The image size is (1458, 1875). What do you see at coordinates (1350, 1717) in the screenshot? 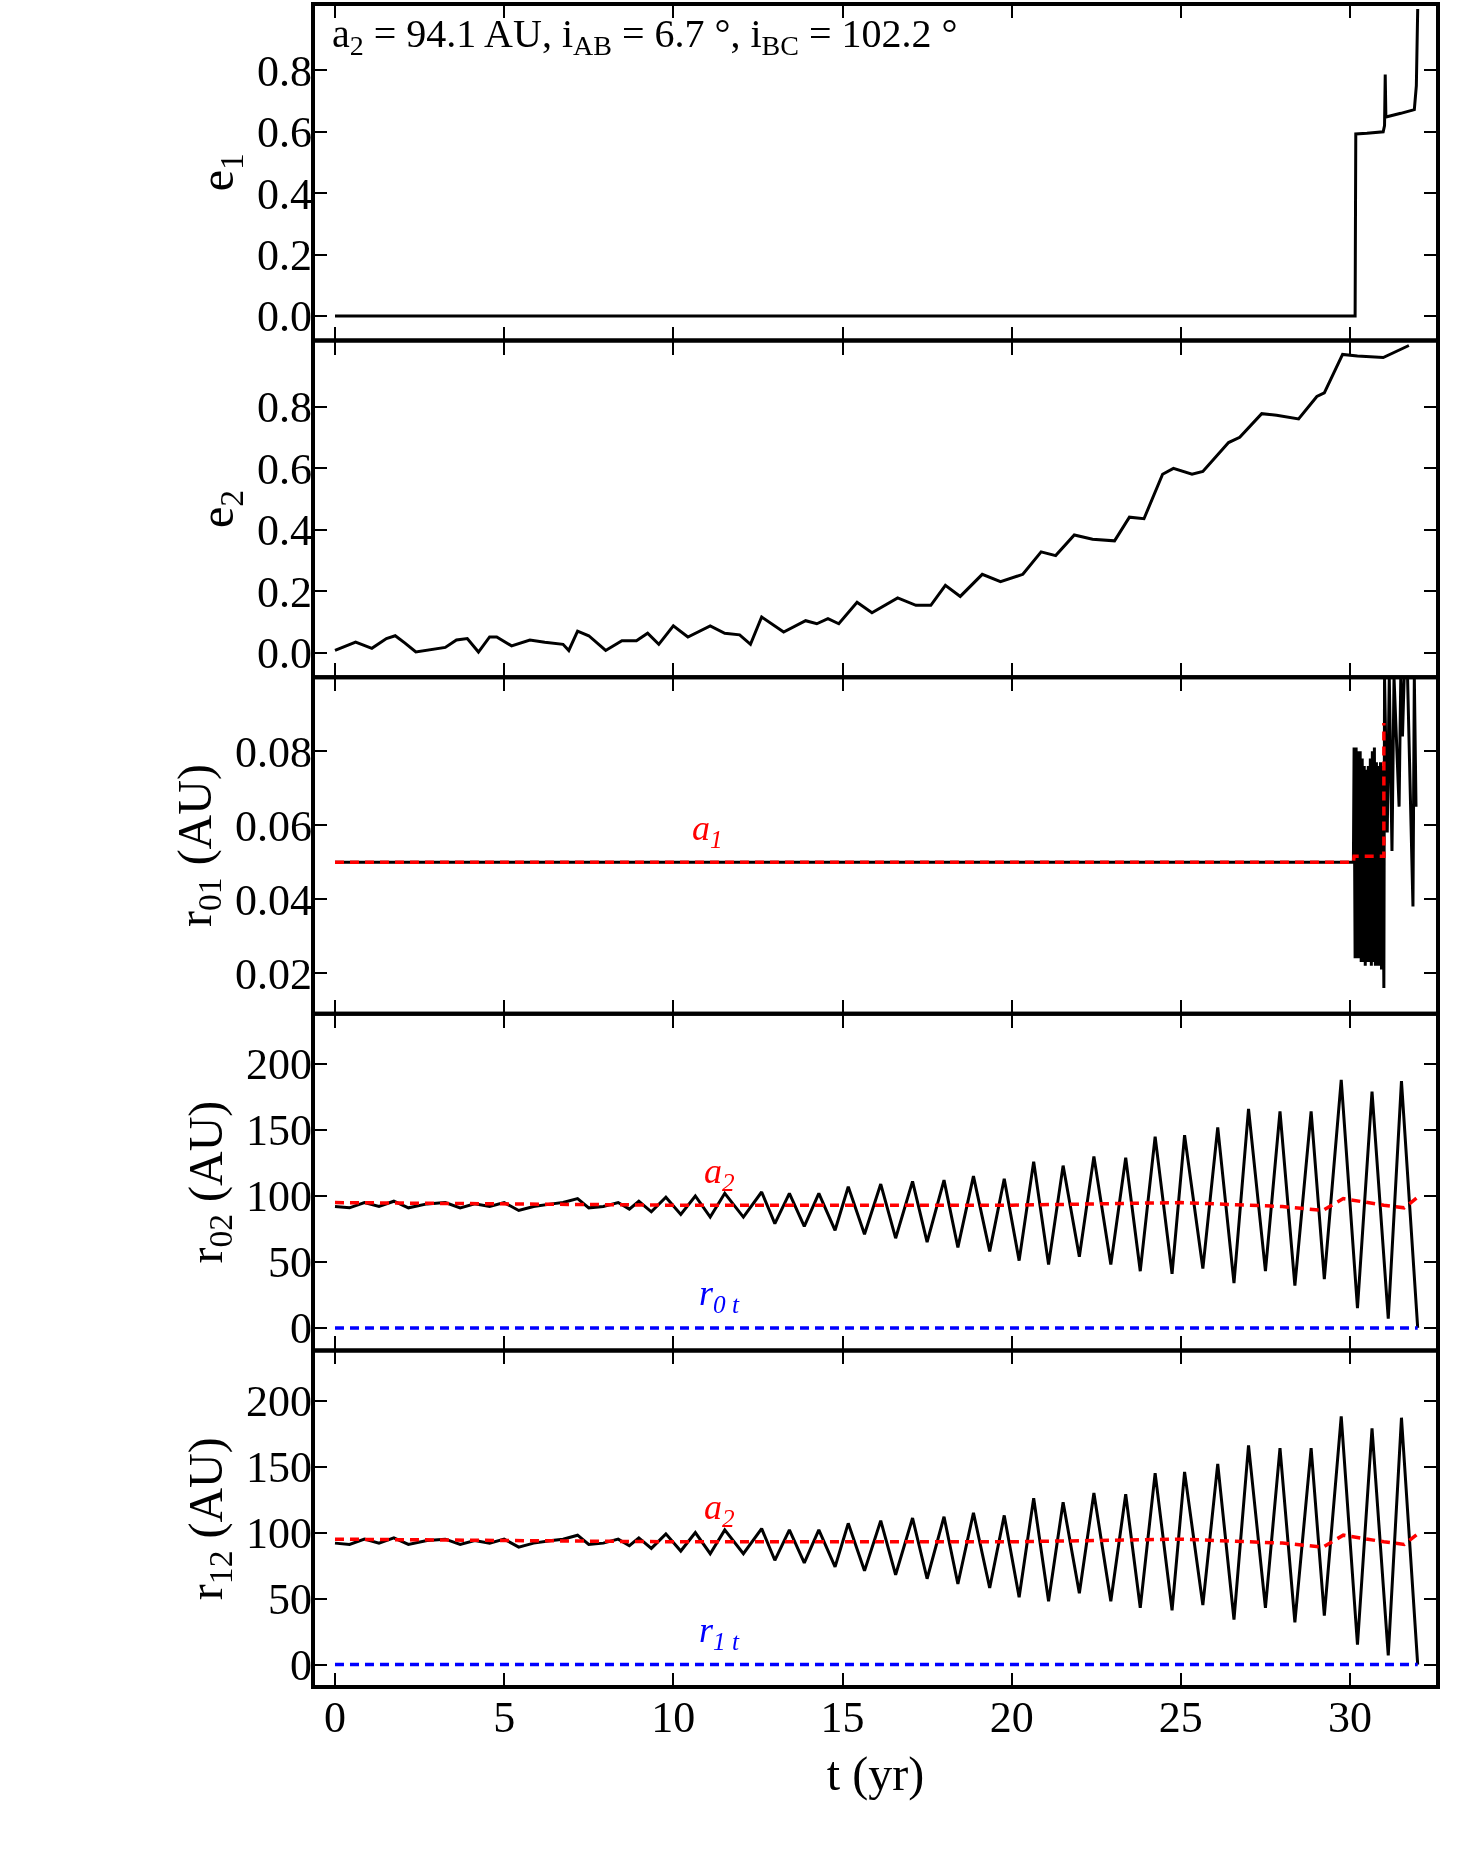
I see `x-tick-label: 30` at bounding box center [1350, 1717].